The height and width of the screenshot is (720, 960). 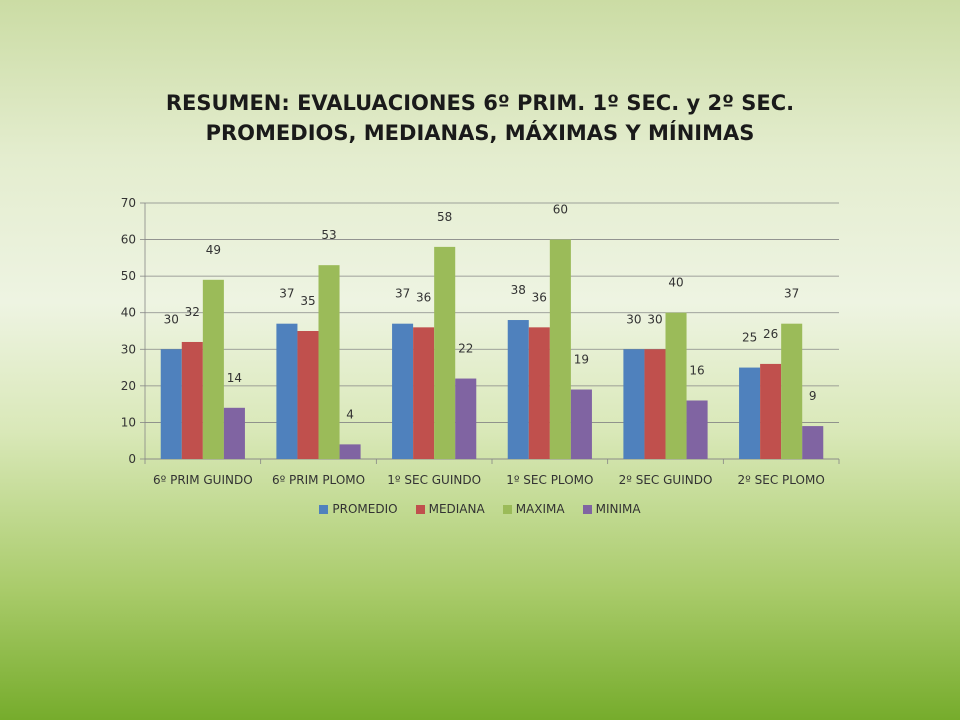 I want to click on data-label: 4, so click(x=350, y=414).